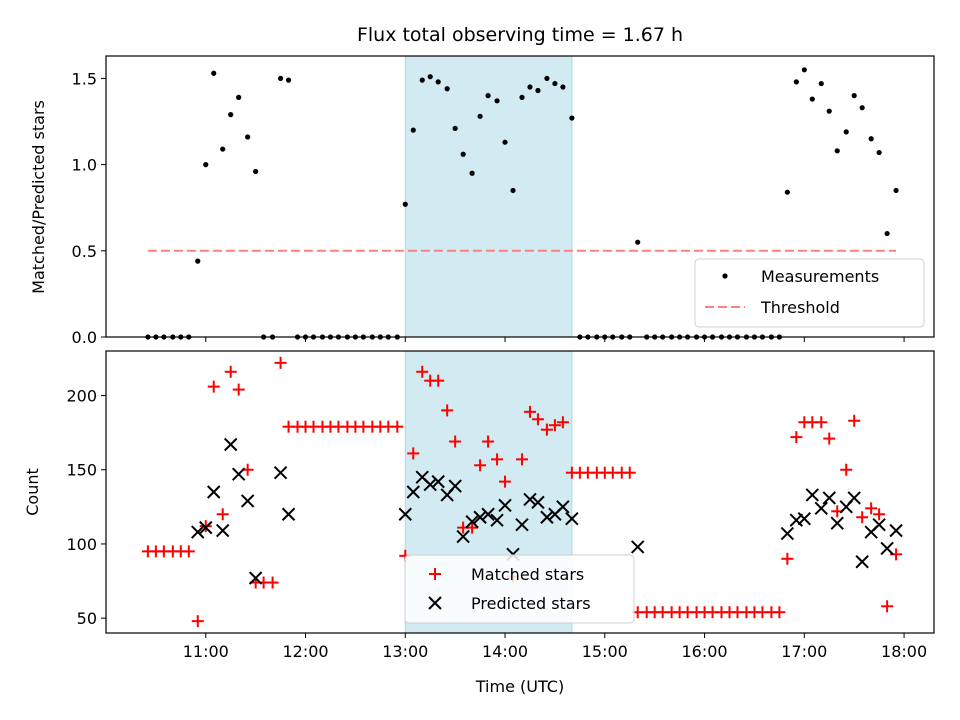 This screenshot has width=960, height=720. What do you see at coordinates (305, 651) in the screenshot?
I see `x-tick-label: 12:00` at bounding box center [305, 651].